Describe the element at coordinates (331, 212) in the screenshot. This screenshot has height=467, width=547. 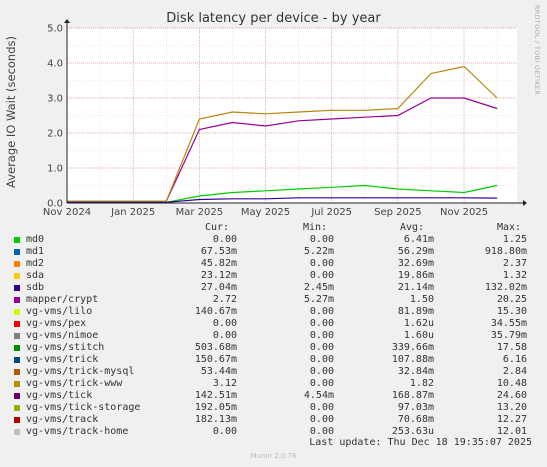
I see `x-tick-label: Jul 2025` at that location.